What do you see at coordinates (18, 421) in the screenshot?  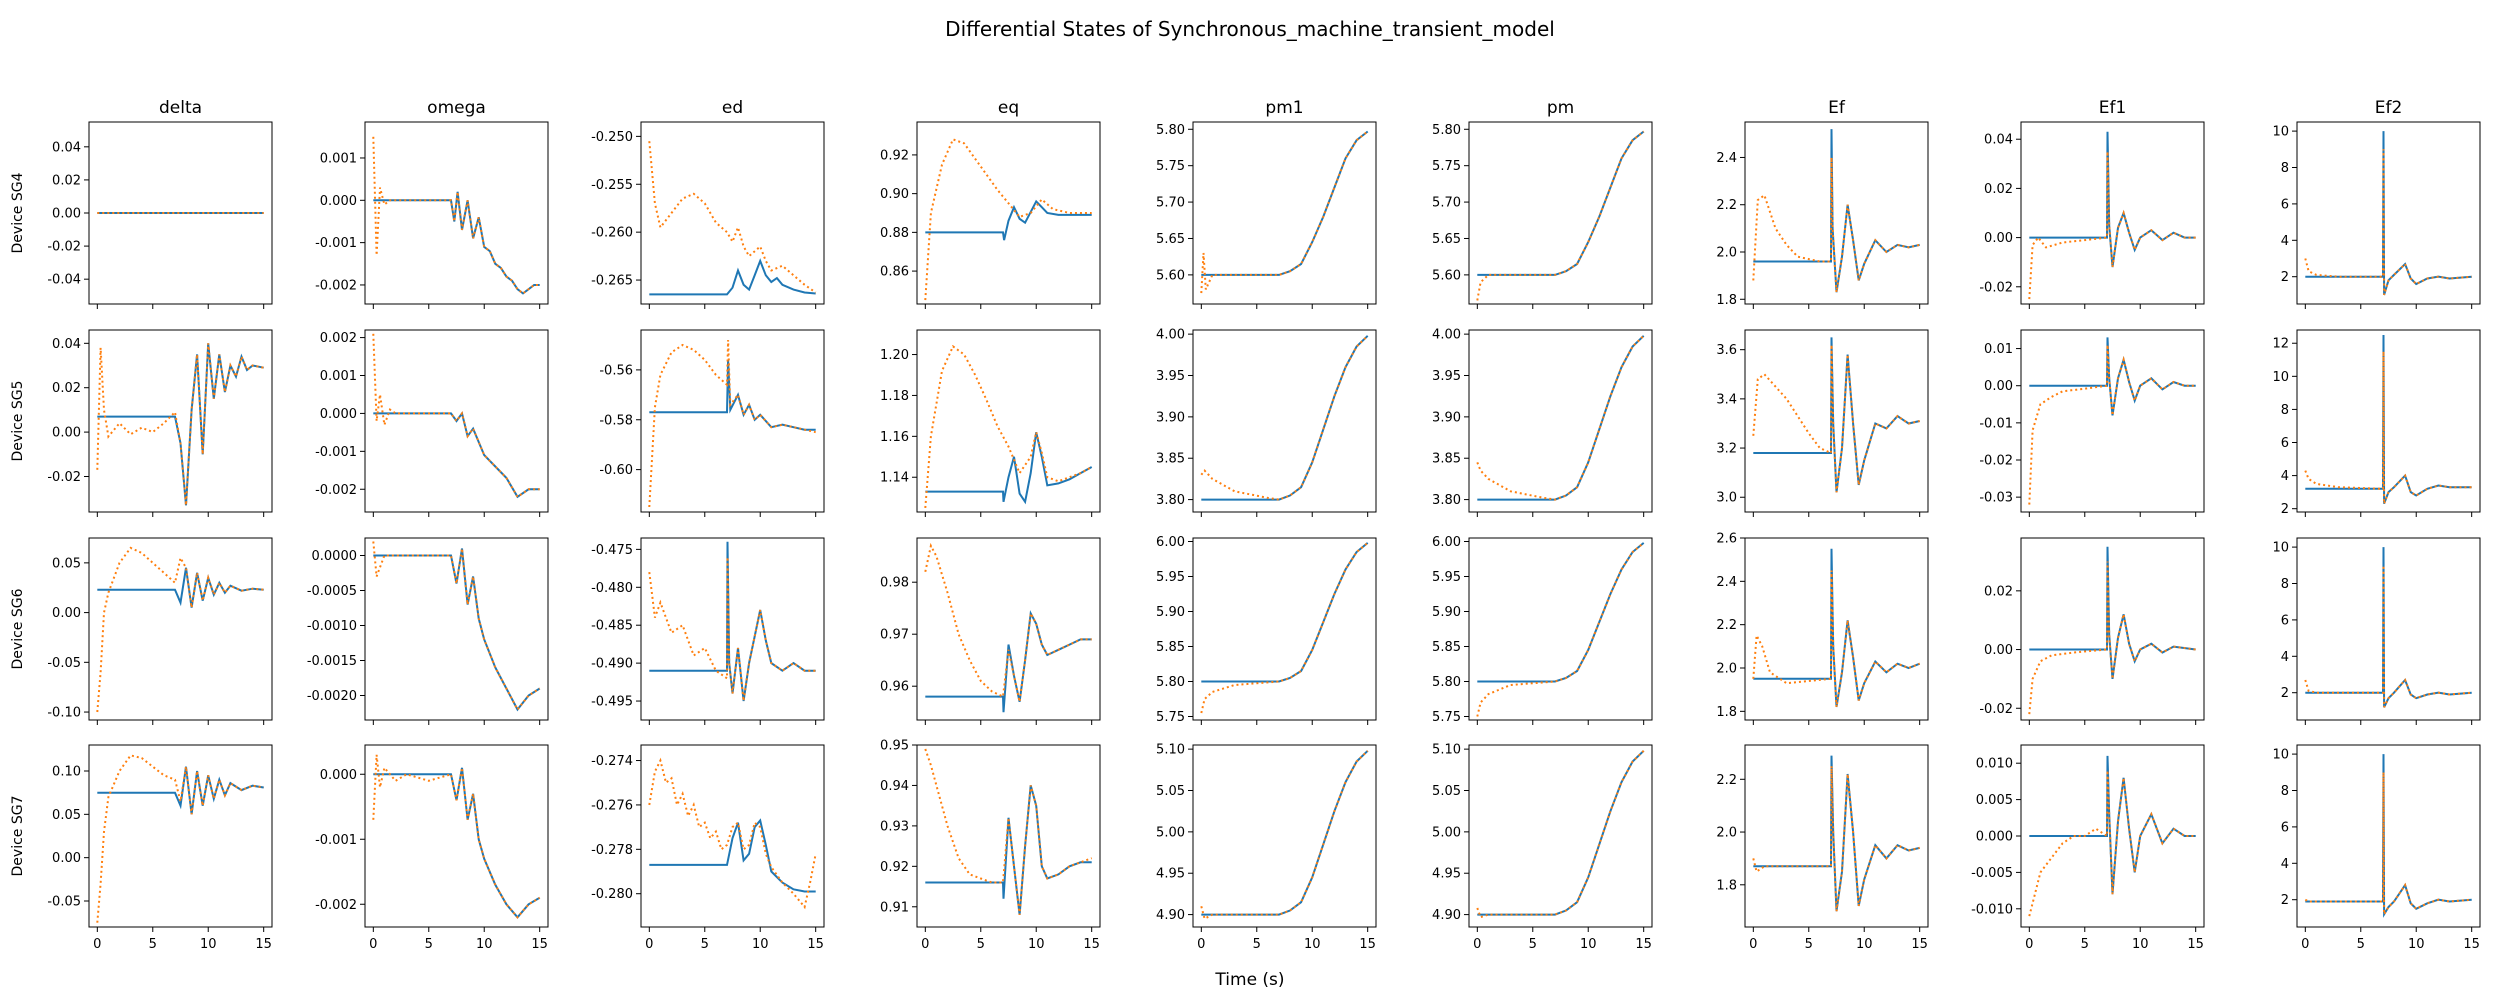 I see `row-label: Device SG5` at bounding box center [18, 421].